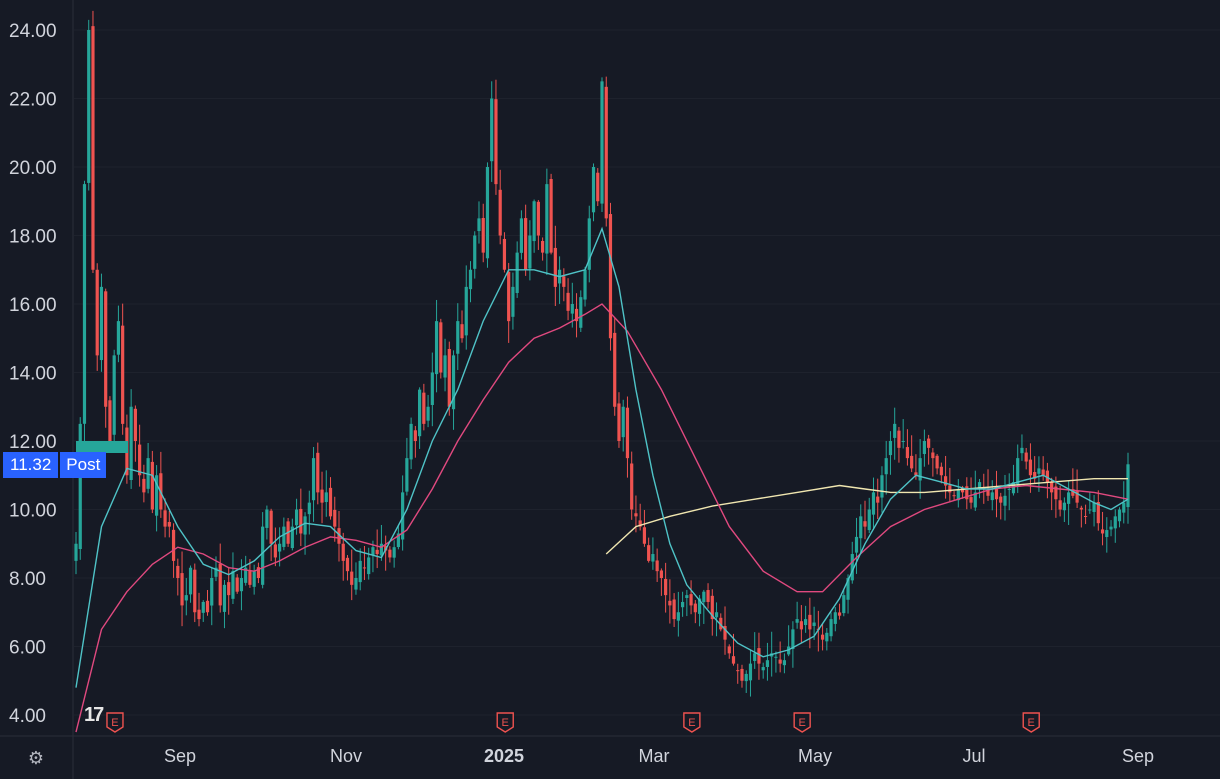 The height and width of the screenshot is (779, 1220). I want to click on x-tick-label: Nov, so click(346, 756).